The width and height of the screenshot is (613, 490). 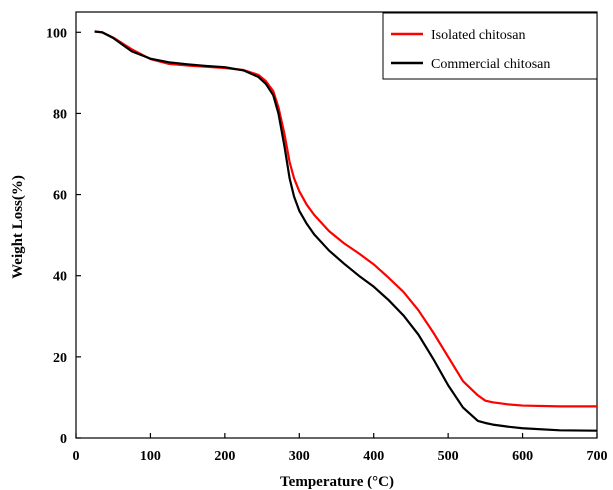 I want to click on x-tick-label: 400, so click(x=373, y=456).